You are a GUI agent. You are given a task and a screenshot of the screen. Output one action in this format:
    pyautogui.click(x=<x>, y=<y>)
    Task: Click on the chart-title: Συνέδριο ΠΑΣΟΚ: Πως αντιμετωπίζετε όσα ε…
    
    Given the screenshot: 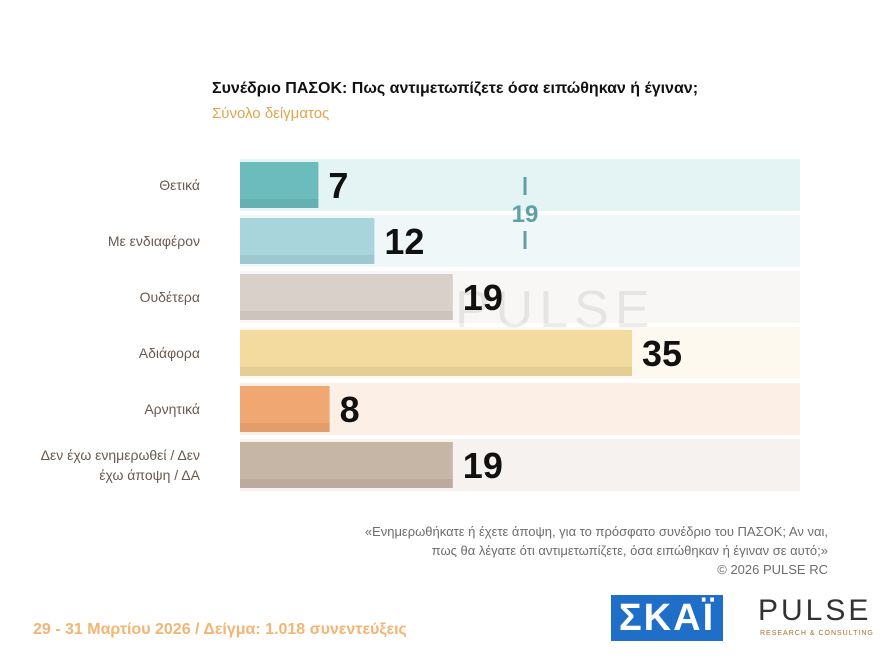 What is the action you would take?
    pyautogui.click(x=455, y=88)
    